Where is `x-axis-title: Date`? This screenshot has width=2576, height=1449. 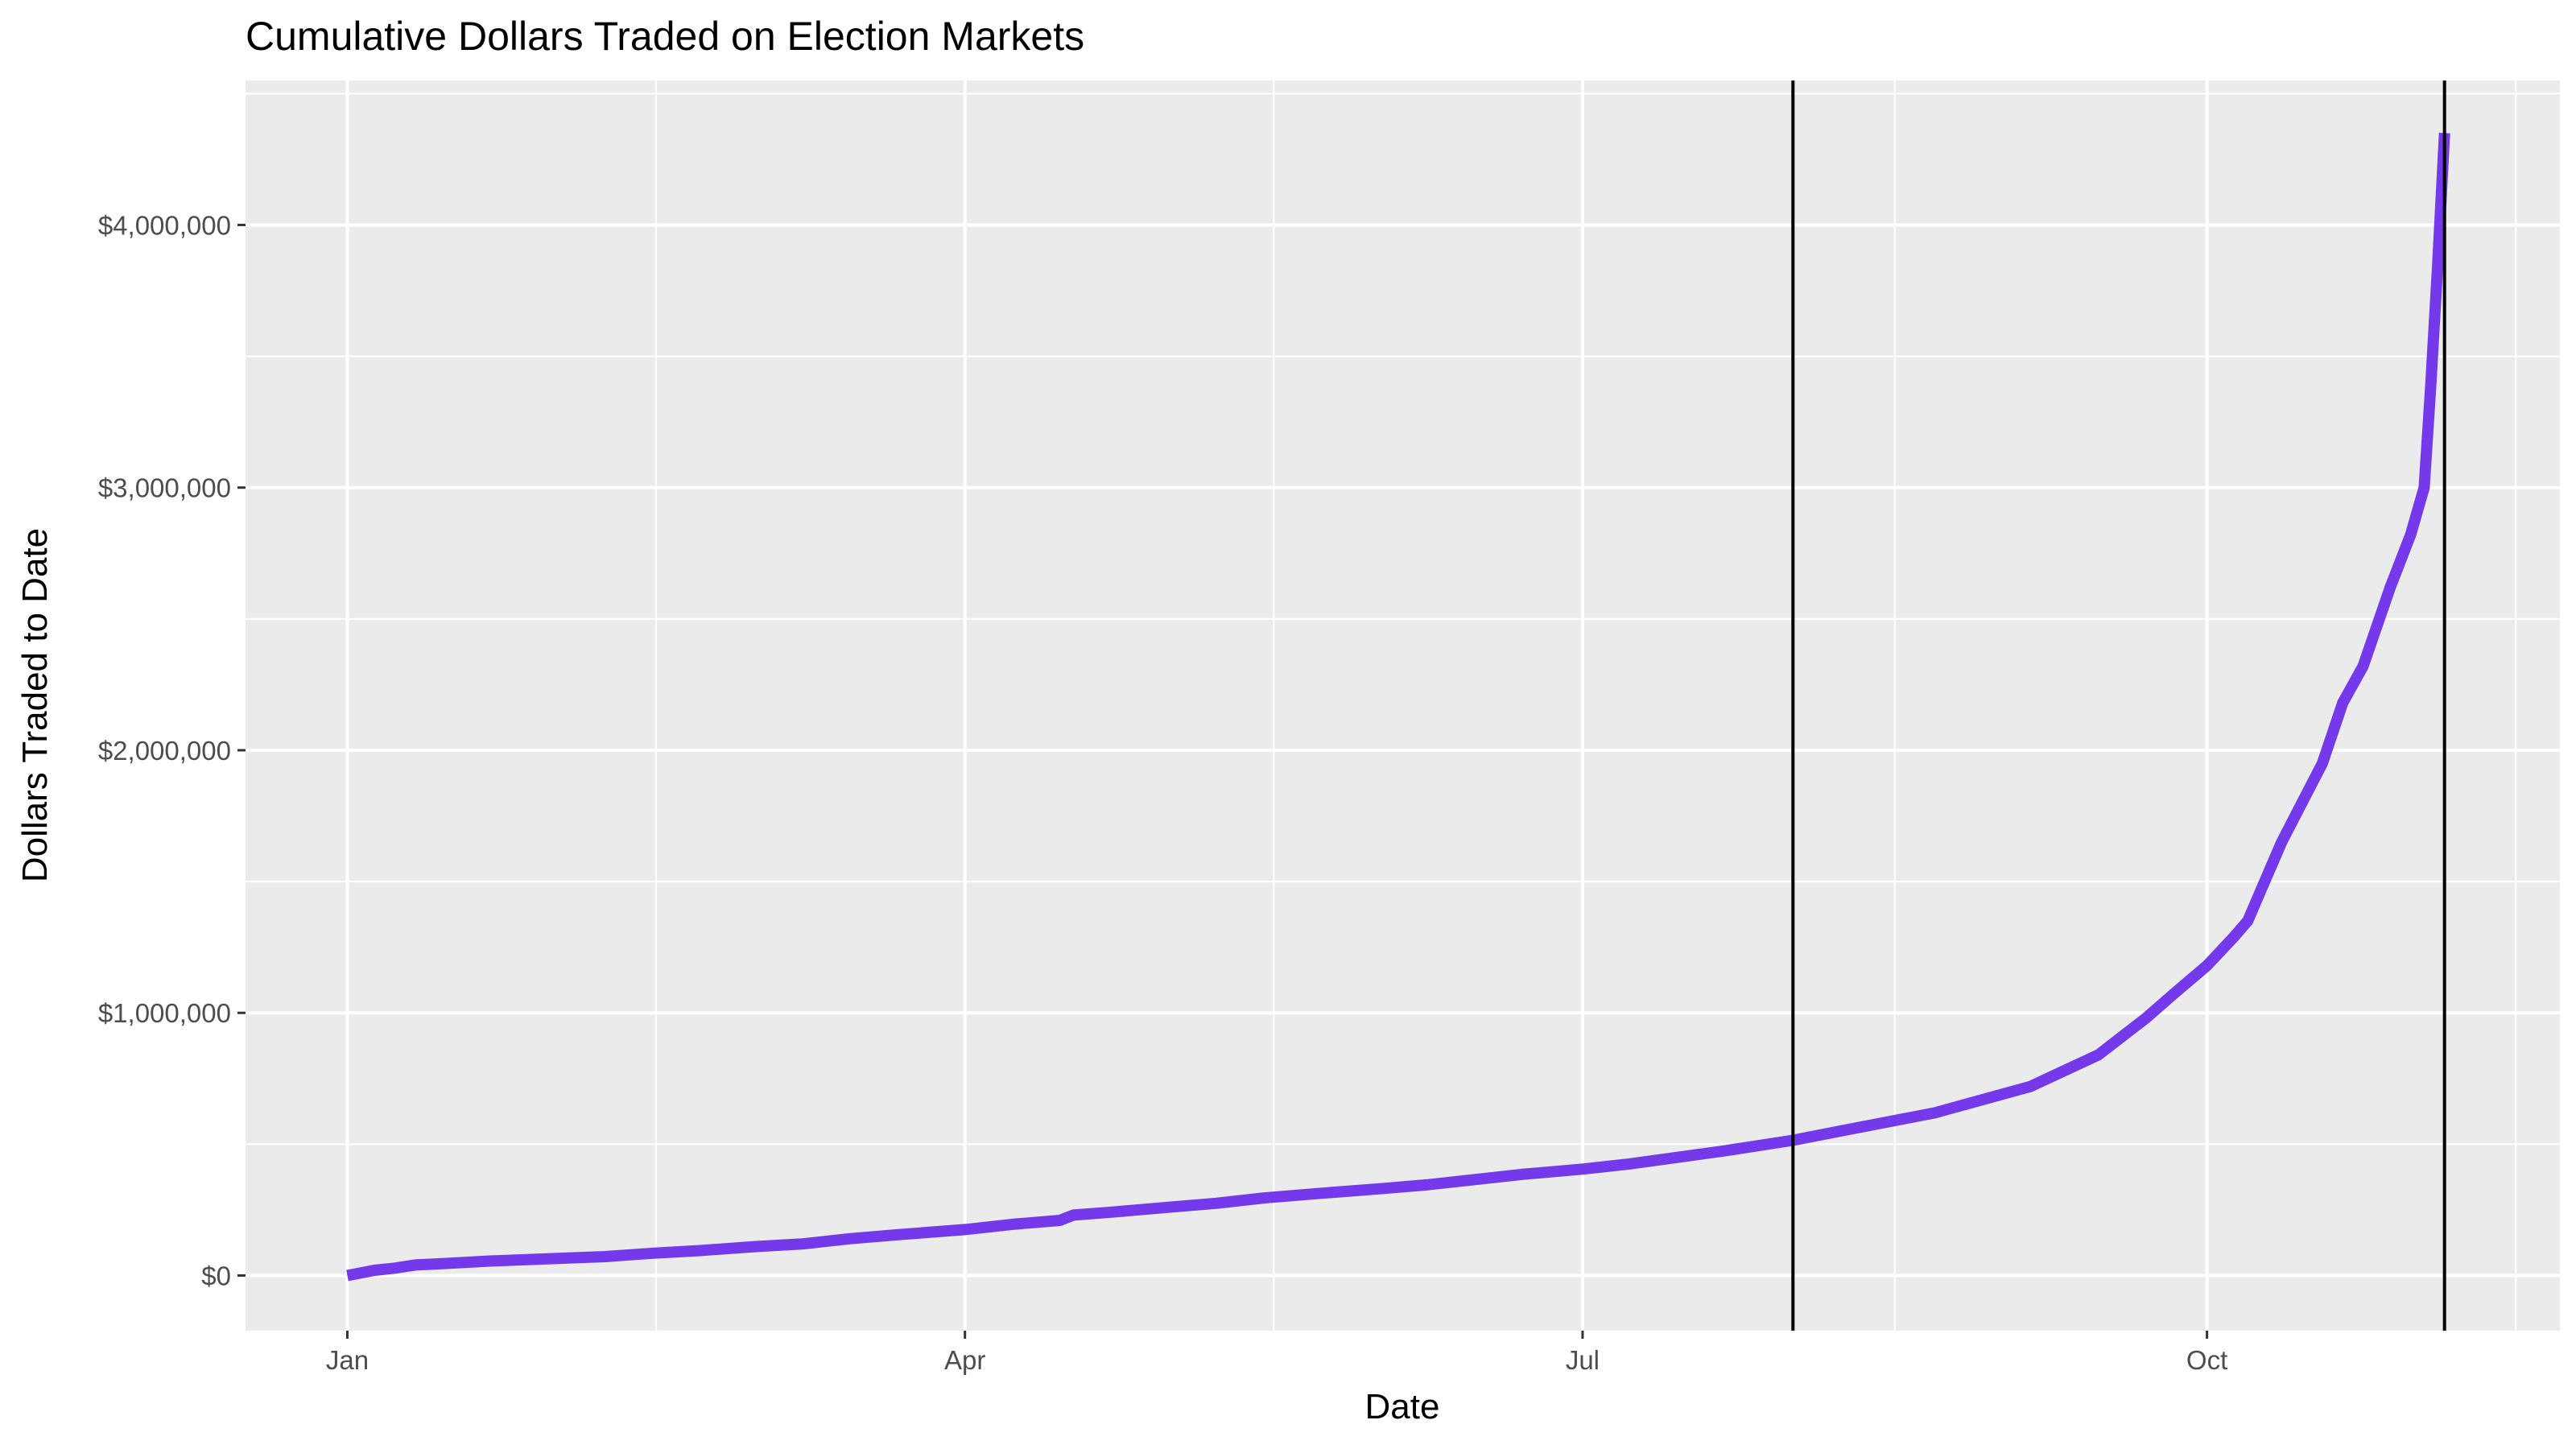 x-axis-title: Date is located at coordinates (1402, 1406).